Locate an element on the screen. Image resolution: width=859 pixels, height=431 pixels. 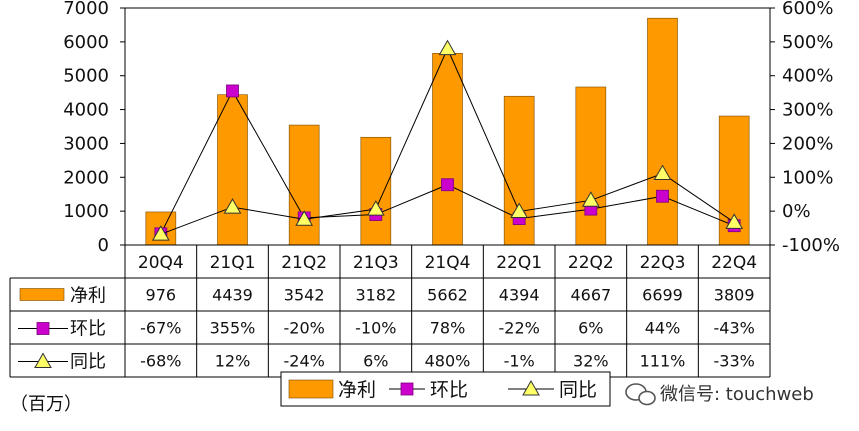
y-tick-label-right: 400% is located at coordinates (807, 76).